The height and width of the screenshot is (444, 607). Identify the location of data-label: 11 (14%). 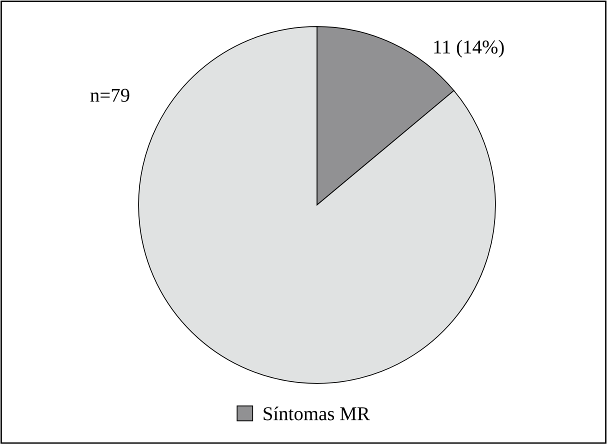
(469, 49).